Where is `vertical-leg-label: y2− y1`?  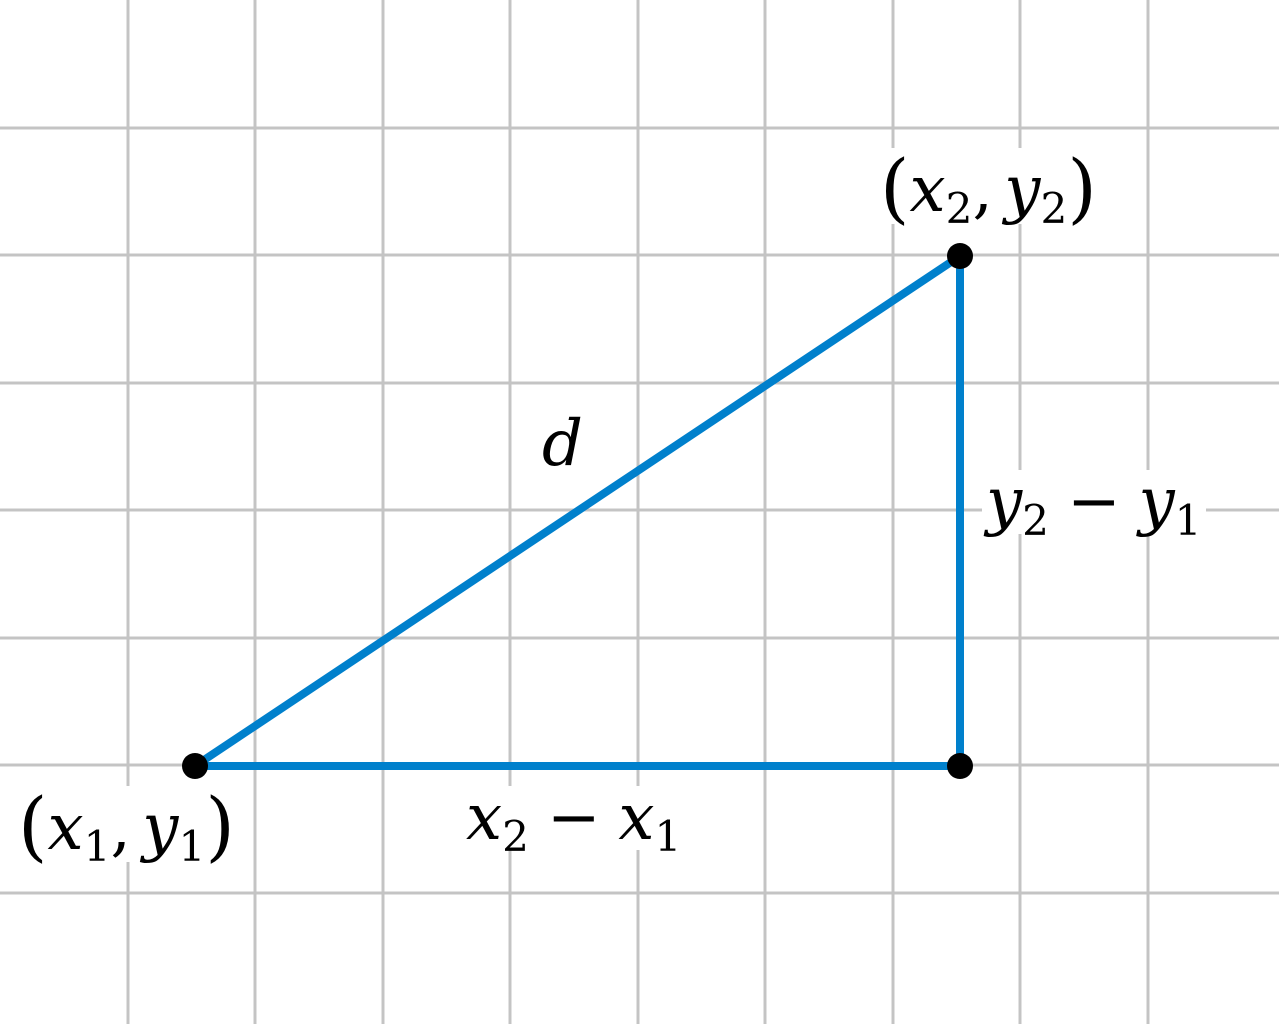
vertical-leg-label: y2− y1 is located at coordinates (1094, 505).